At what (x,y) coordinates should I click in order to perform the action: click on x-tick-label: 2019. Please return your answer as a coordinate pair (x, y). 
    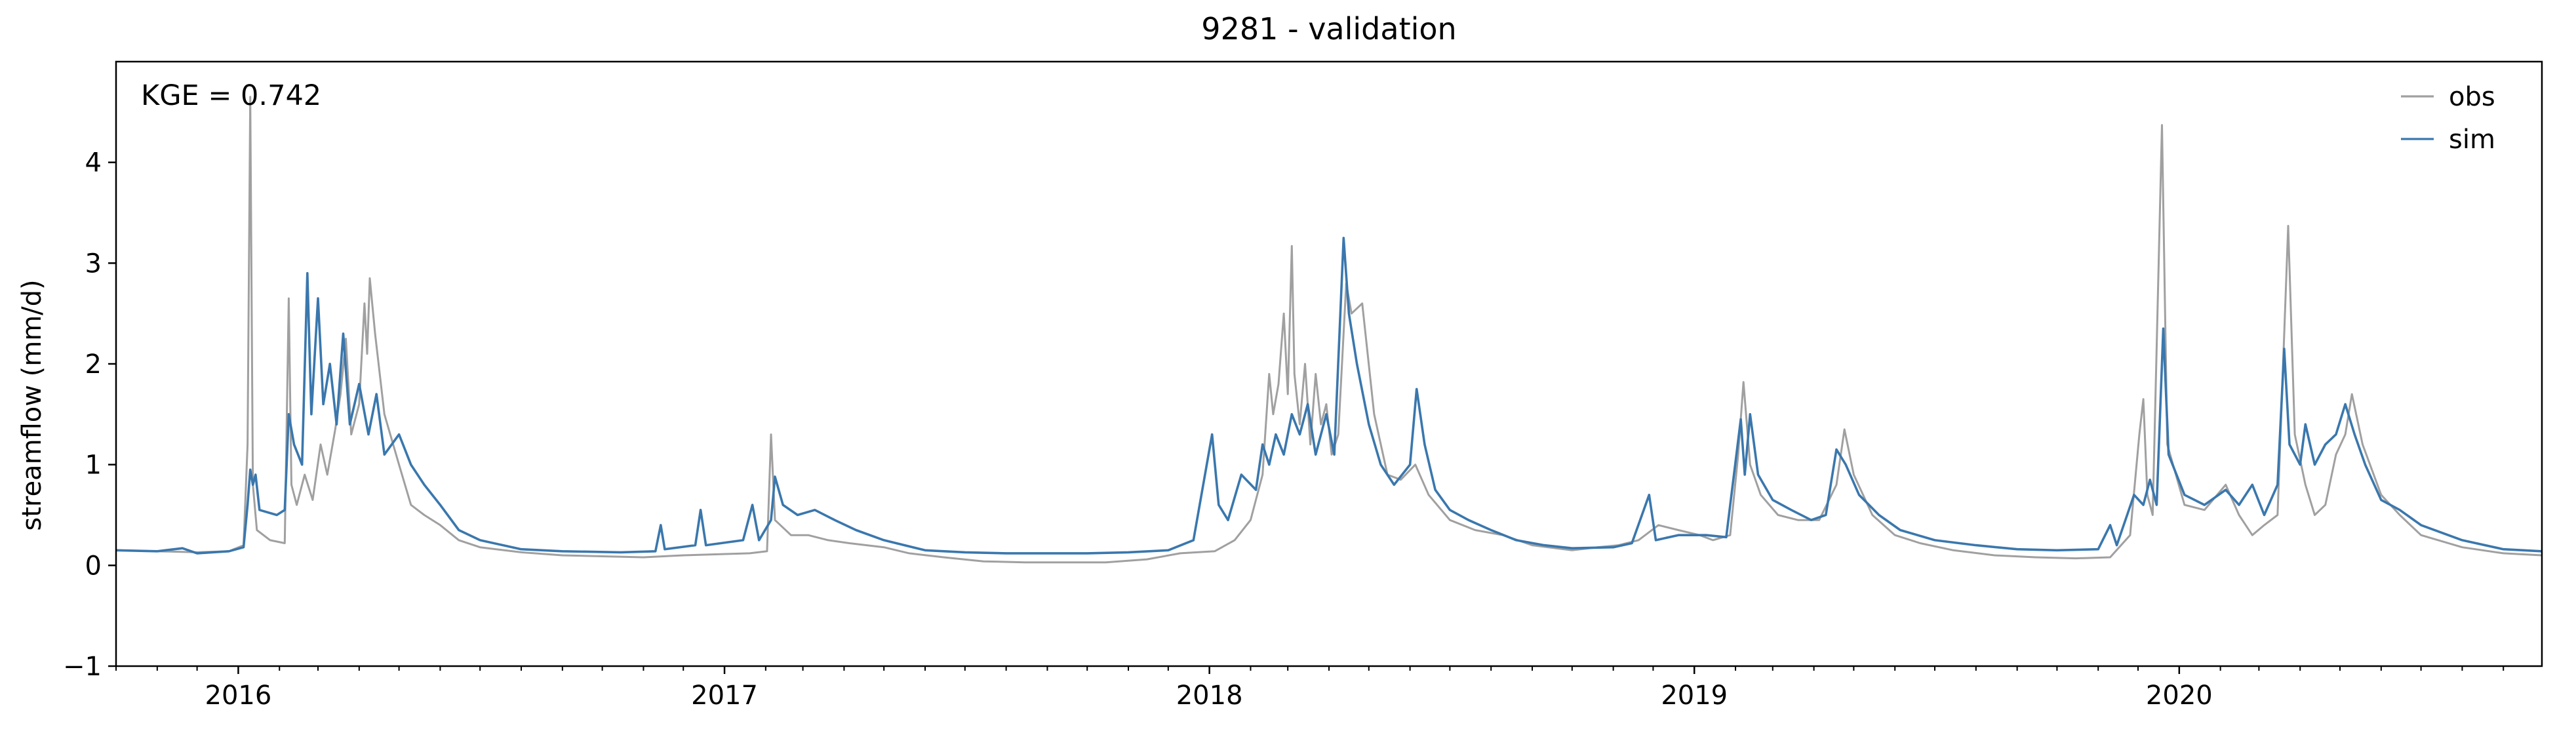
    Looking at the image, I should click on (1694, 696).